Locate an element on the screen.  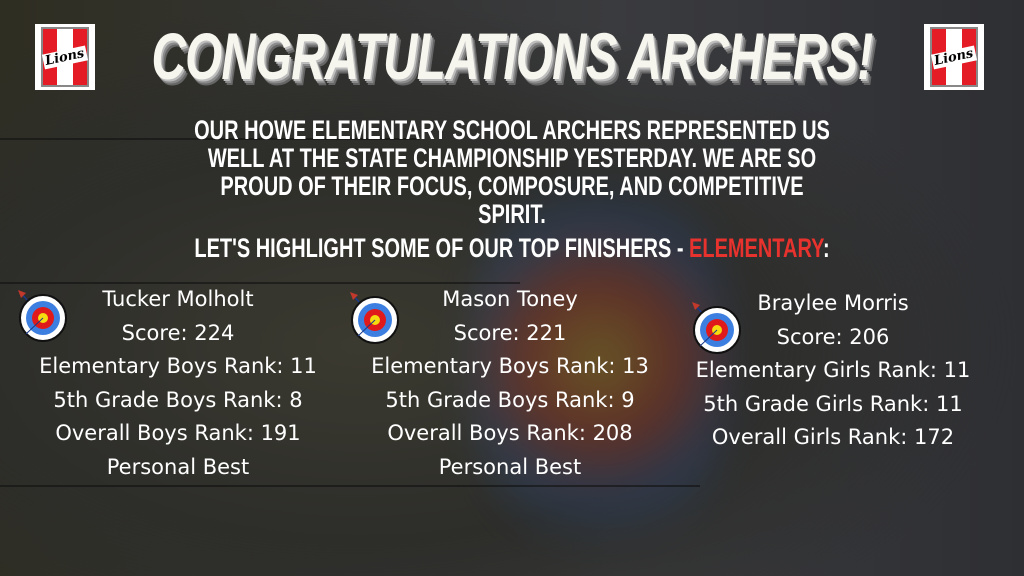
archer-stat: Score: 224 is located at coordinates (178, 332).